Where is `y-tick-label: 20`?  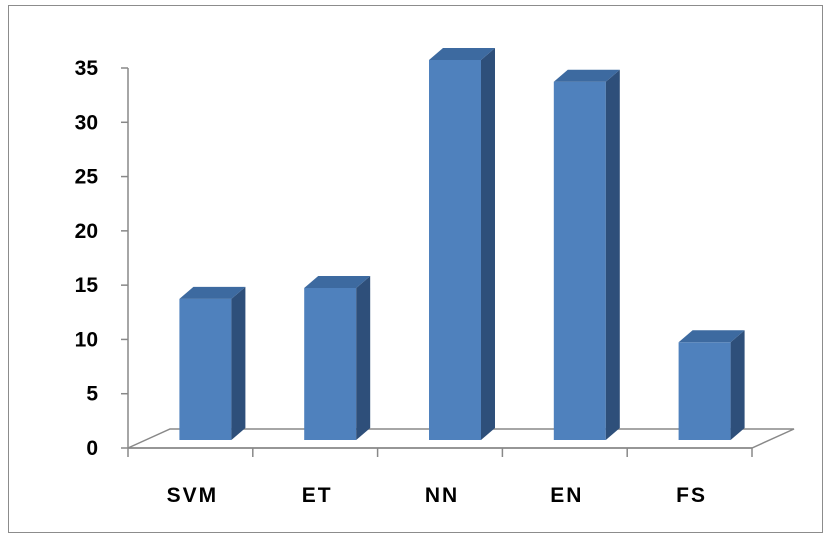 y-tick-label: 20 is located at coordinates (86, 231).